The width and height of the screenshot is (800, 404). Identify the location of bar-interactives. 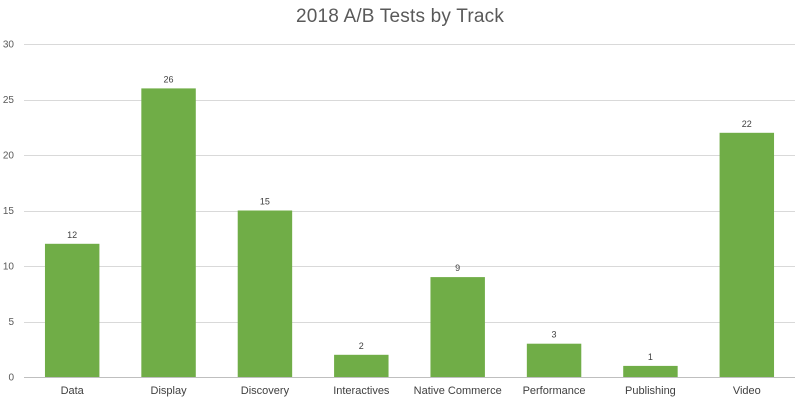
(361, 365).